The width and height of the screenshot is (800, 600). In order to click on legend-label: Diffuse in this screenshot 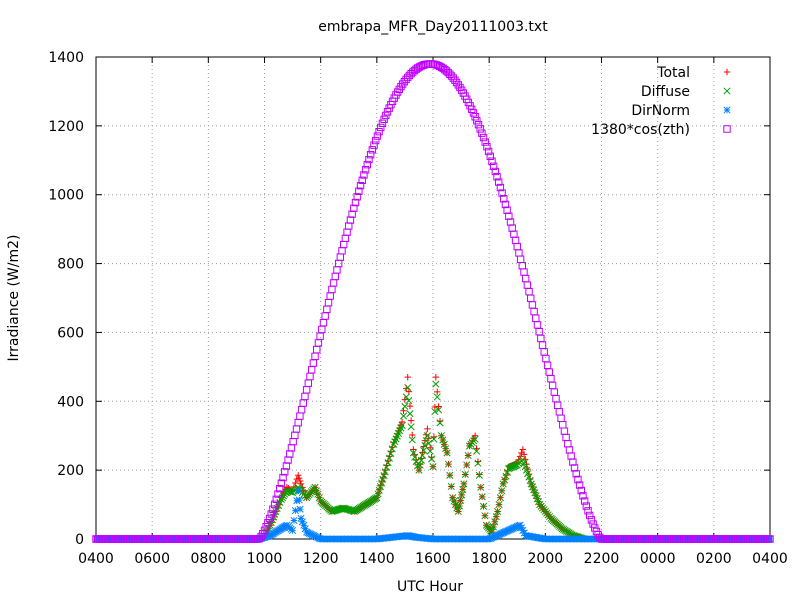, I will do `click(665, 92)`.